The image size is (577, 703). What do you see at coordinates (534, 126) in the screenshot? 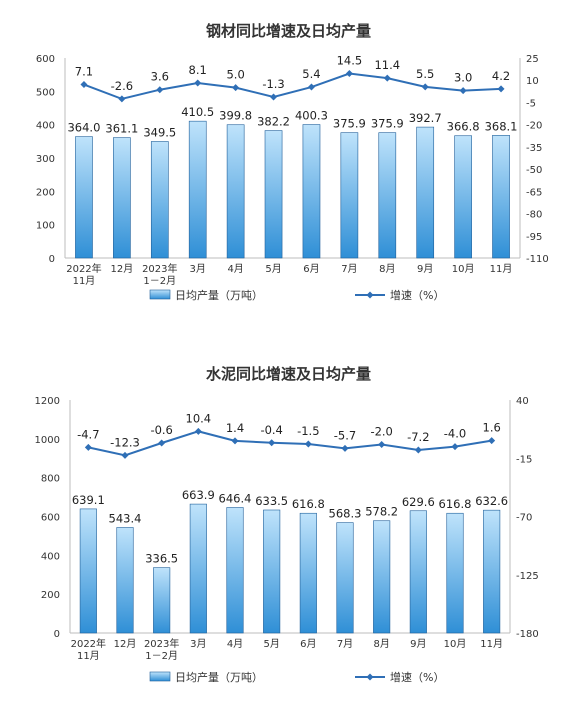
I see `y2-tick-label: -20` at bounding box center [534, 126].